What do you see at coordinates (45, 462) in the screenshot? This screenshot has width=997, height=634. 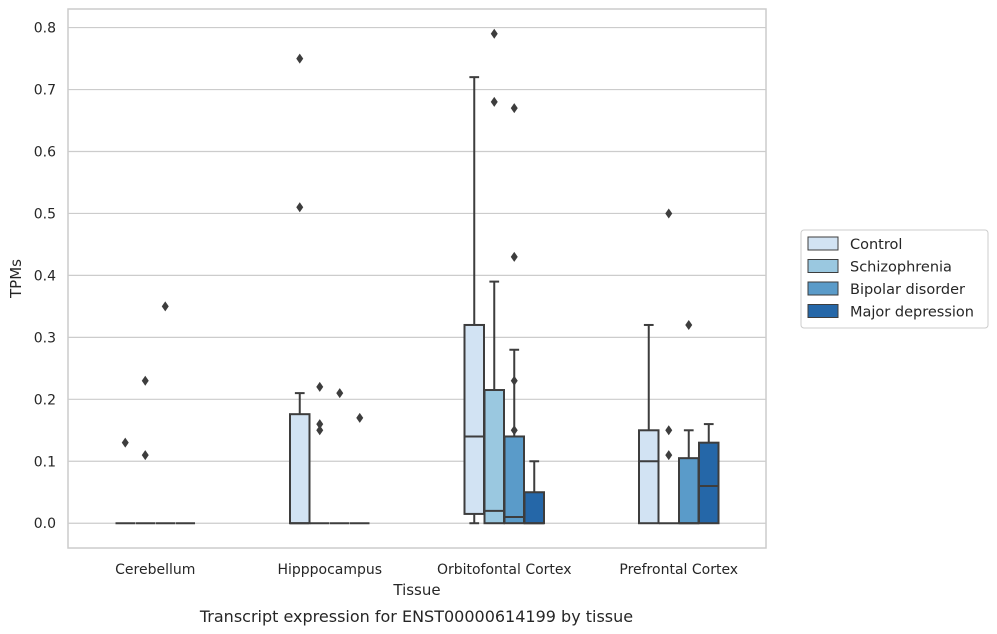 I see `y-tick-label: 0.1` at bounding box center [45, 462].